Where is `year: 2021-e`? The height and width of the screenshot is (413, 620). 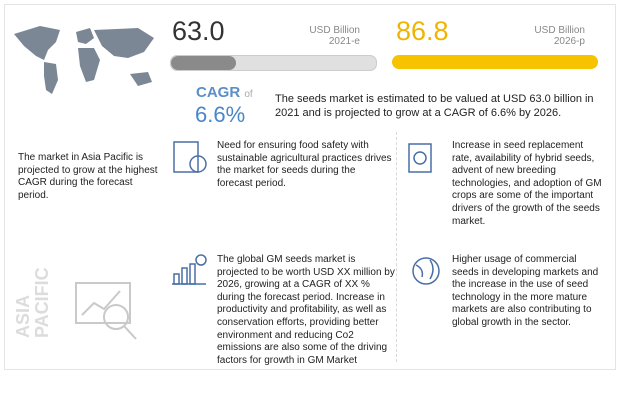
year: 2021-e is located at coordinates (344, 41).